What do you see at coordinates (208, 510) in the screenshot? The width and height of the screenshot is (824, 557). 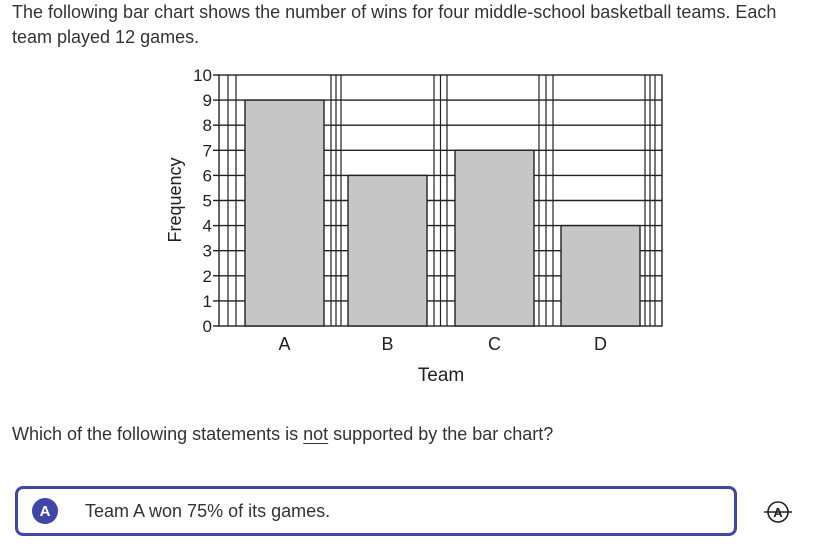 I see `choice-text: Team A won 75% of its games.` at bounding box center [208, 510].